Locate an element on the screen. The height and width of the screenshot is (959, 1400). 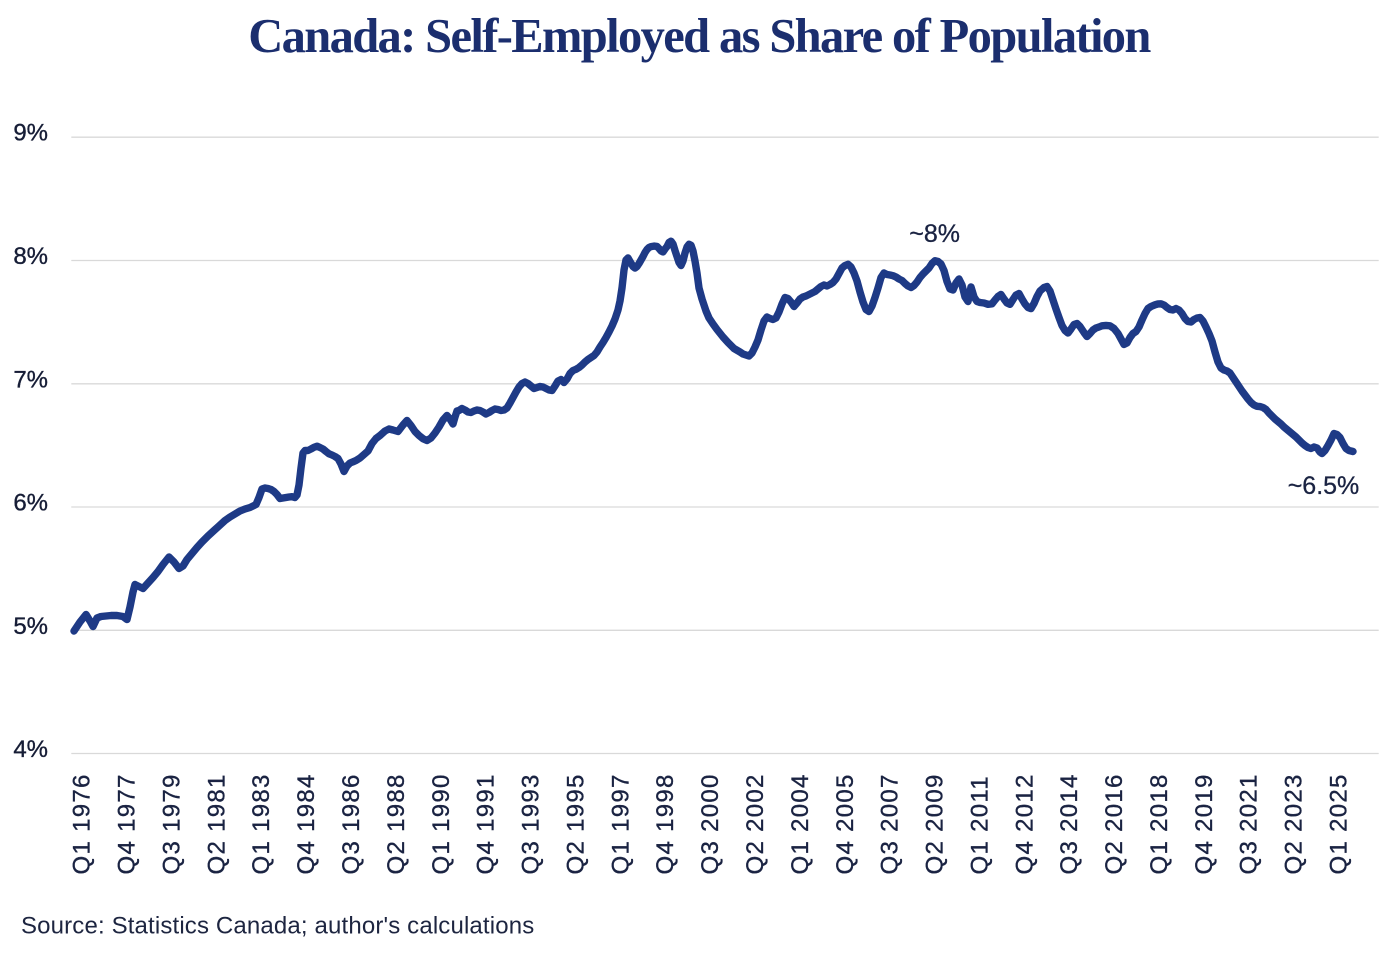
svg-text: Q2 2023 is located at coordinates (1294, 823).